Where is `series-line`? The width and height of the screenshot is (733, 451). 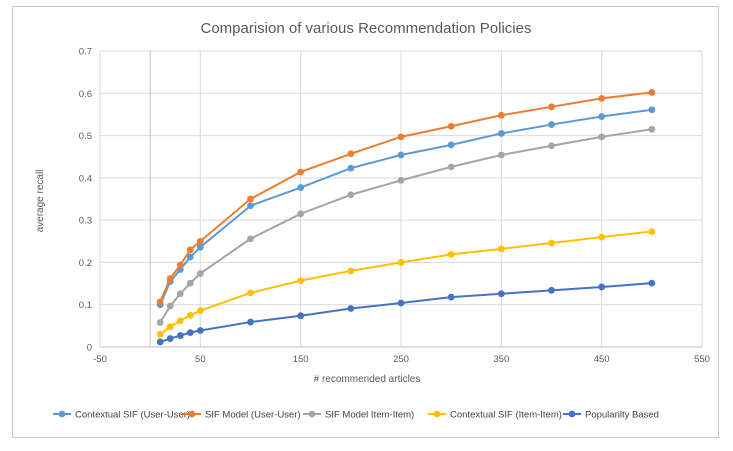 series-line is located at coordinates (405, 312).